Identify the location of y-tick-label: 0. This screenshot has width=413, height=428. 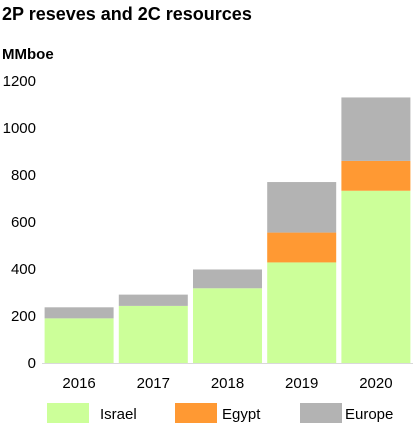
(32, 363).